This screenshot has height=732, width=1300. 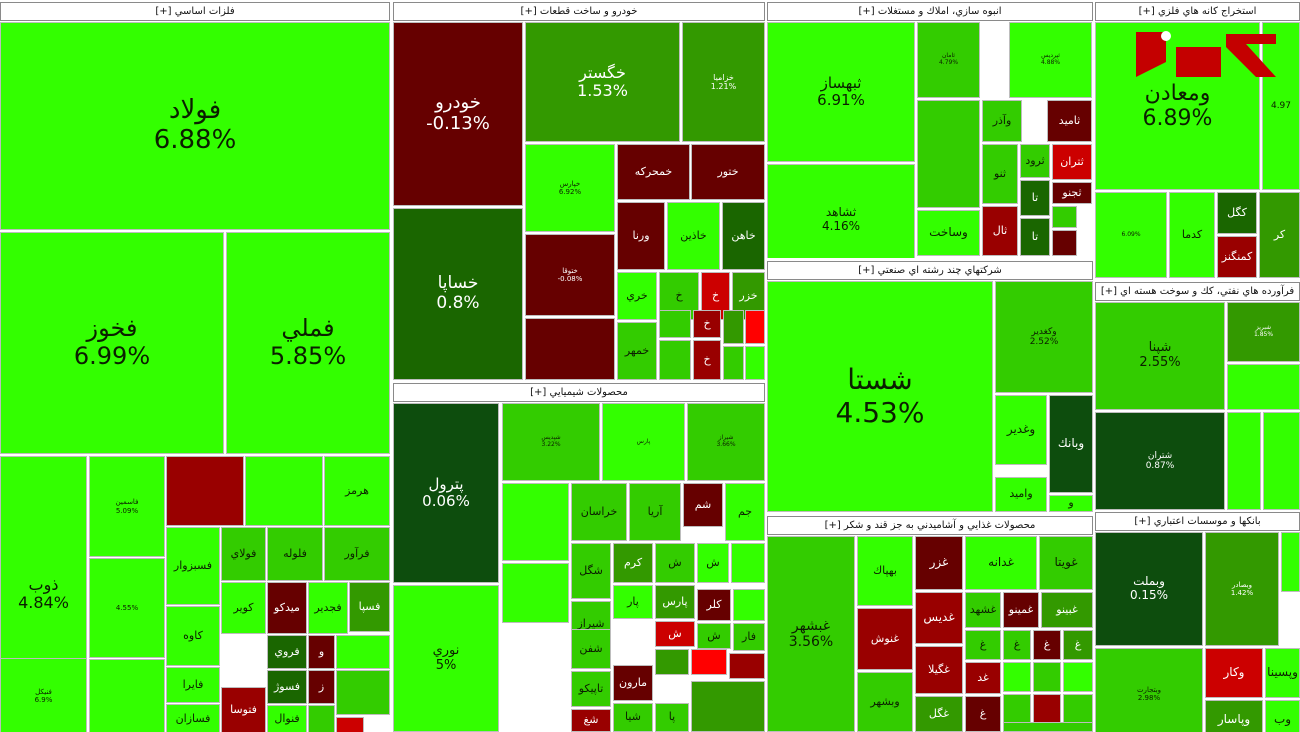 What do you see at coordinates (811, 634) in the screenshot?
I see `treemap-tile: غبشهر 3.56%` at bounding box center [811, 634].